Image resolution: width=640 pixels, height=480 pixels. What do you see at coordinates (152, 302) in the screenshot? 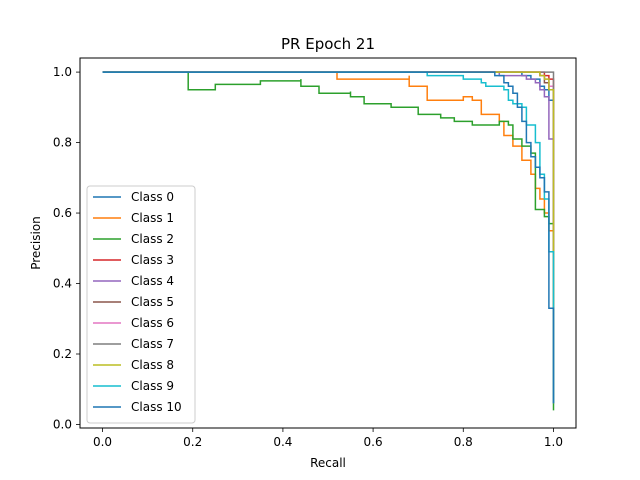
I see `legend-label-class-5: Class 5` at bounding box center [152, 302].